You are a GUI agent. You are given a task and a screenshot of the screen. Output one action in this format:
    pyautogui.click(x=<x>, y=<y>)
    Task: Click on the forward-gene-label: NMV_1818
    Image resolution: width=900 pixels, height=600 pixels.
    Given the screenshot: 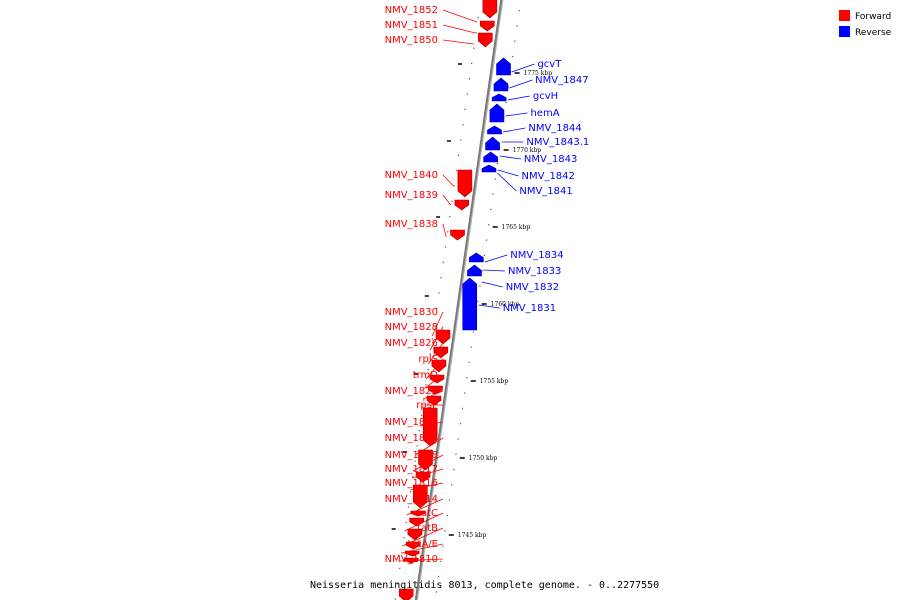 What is the action you would take?
    pyautogui.click(x=411, y=455)
    